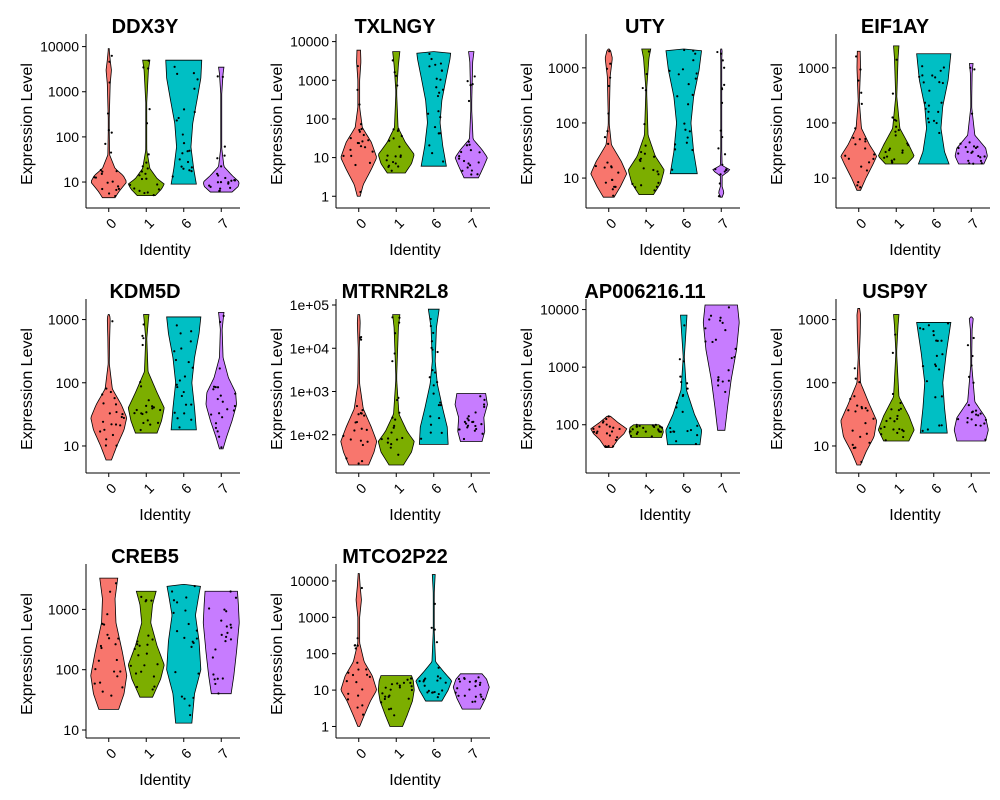  Describe the element at coordinates (111, 488) in the screenshot. I see `x-tick-label: 0` at that location.